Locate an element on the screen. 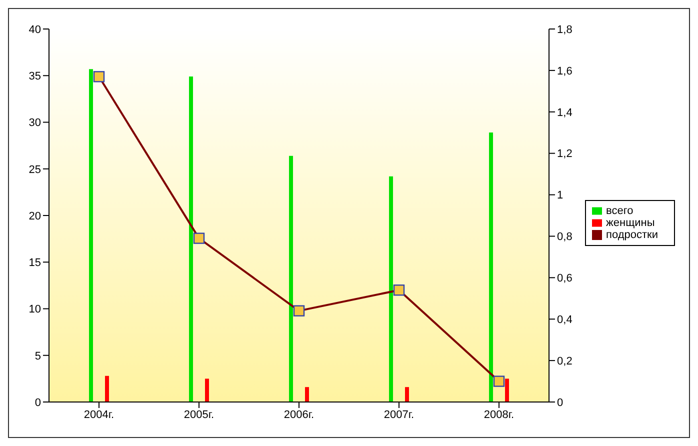 The height and width of the screenshot is (446, 698). x-tick-label: 2004г. is located at coordinates (99, 414).